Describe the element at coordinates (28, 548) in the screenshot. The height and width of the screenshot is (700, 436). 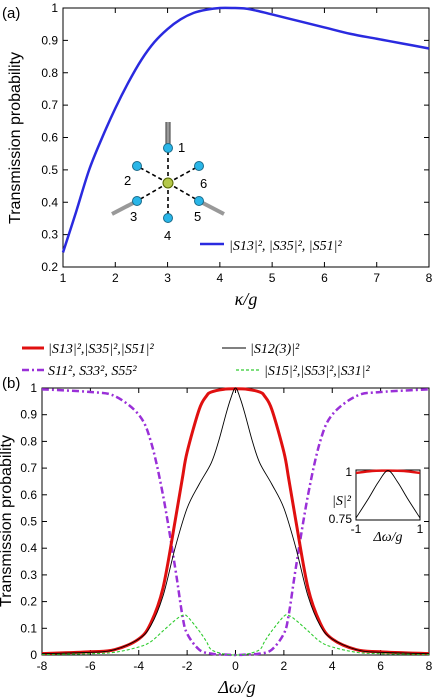
I see `panel-b-ytick-label: 0.4` at that location.